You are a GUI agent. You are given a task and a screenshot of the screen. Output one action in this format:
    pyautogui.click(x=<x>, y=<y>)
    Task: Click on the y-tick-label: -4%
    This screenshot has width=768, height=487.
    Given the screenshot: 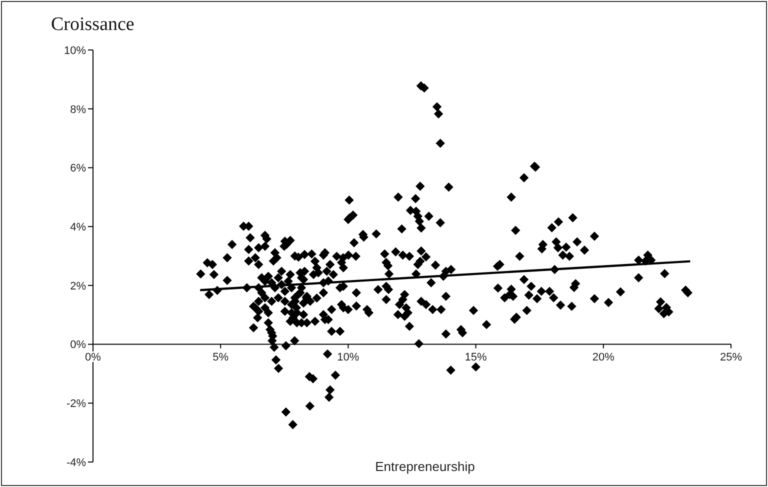 What is the action you would take?
    pyautogui.click(x=76, y=462)
    